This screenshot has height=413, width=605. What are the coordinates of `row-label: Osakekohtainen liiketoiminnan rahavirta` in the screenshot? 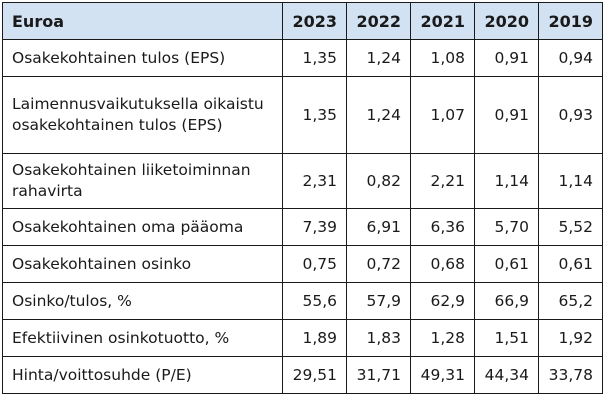 It's located at (142, 181).